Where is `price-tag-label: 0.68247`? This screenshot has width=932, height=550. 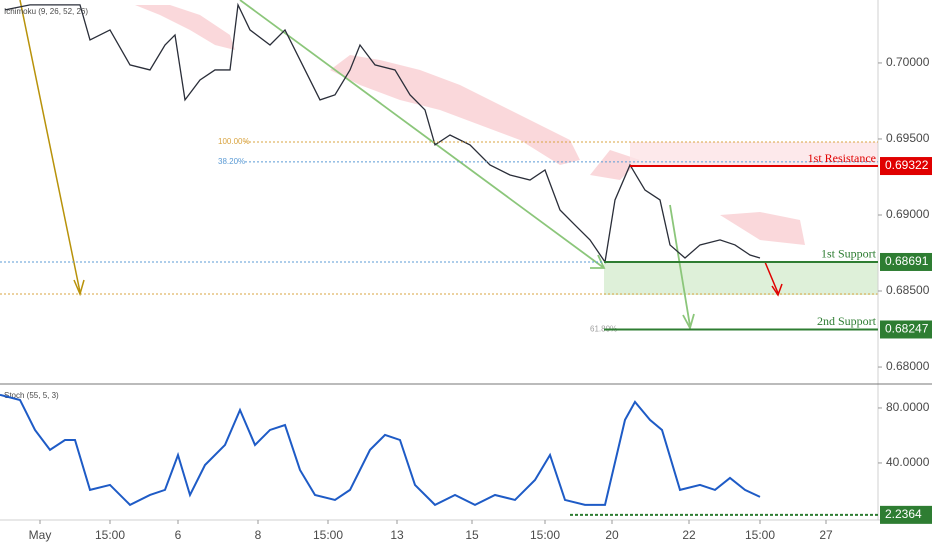
price-tag-label: 0.68247 is located at coordinates (907, 329).